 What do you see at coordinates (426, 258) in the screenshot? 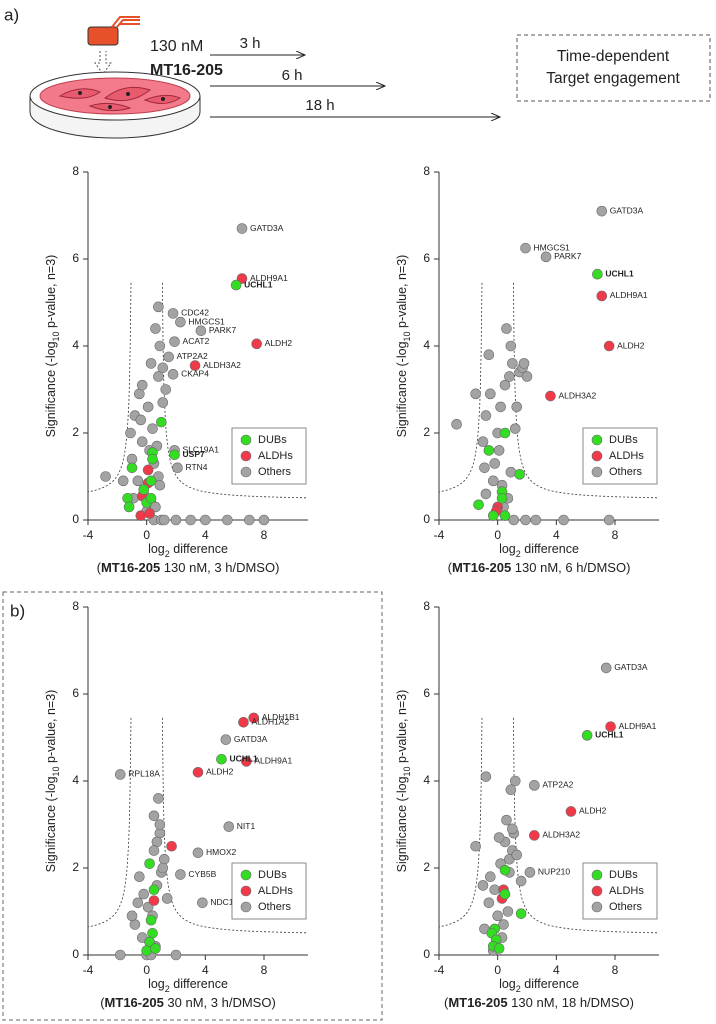
I see `y-tick-label: 6` at bounding box center [426, 258].